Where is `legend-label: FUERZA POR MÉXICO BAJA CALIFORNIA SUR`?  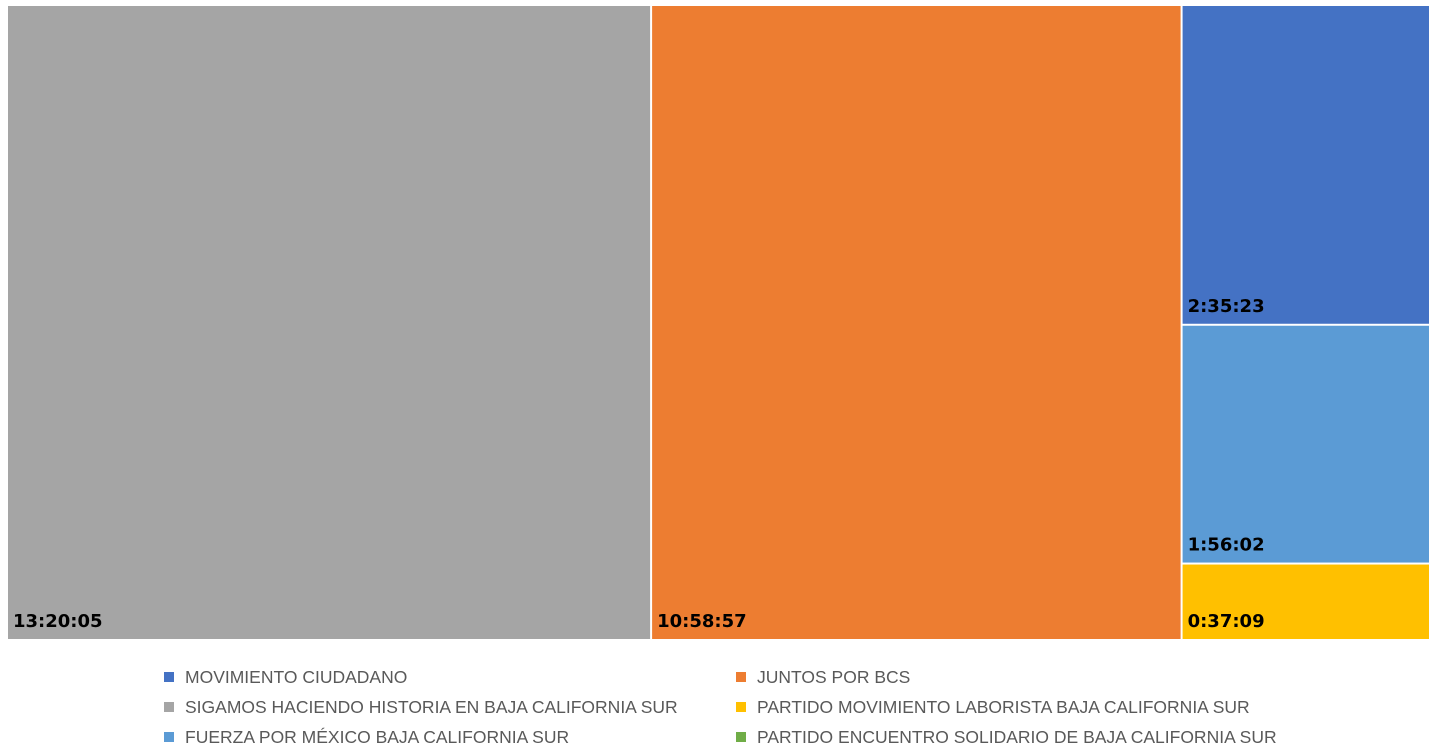
legend-label: FUERZA POR MÉXICO BAJA CALIFORNIA SUR is located at coordinates (377, 736).